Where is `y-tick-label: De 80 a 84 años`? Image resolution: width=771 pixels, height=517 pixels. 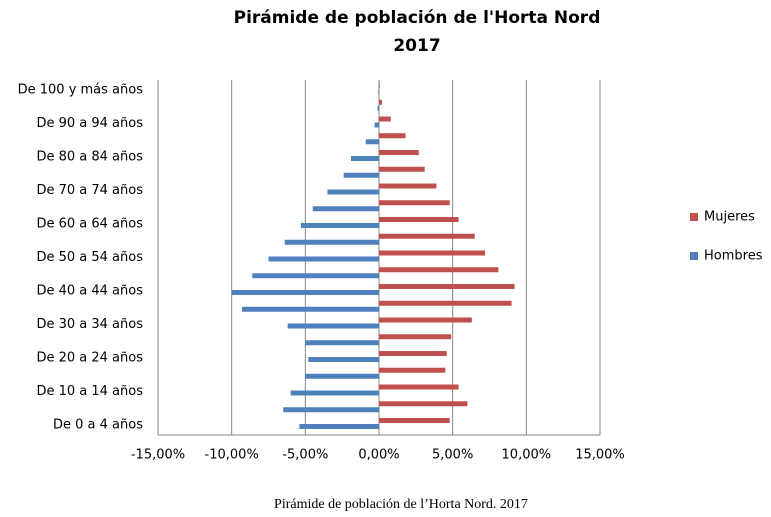 y-tick-label: De 80 a 84 años is located at coordinates (89, 157).